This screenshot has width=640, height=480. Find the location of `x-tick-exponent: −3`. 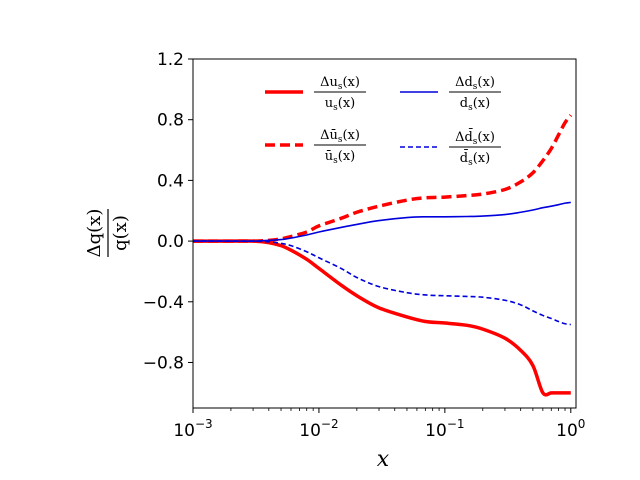

x-tick-exponent: −3 is located at coordinates (204, 424).